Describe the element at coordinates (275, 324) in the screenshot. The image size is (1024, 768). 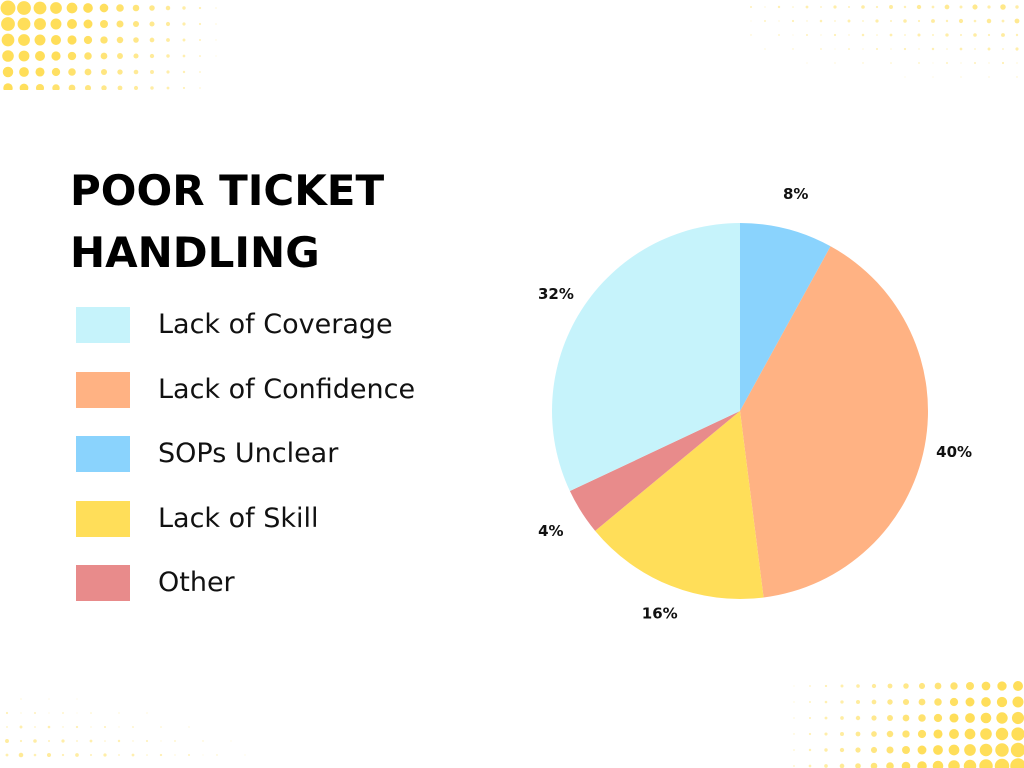
I see `legend-label: Lack of Coverage` at that location.